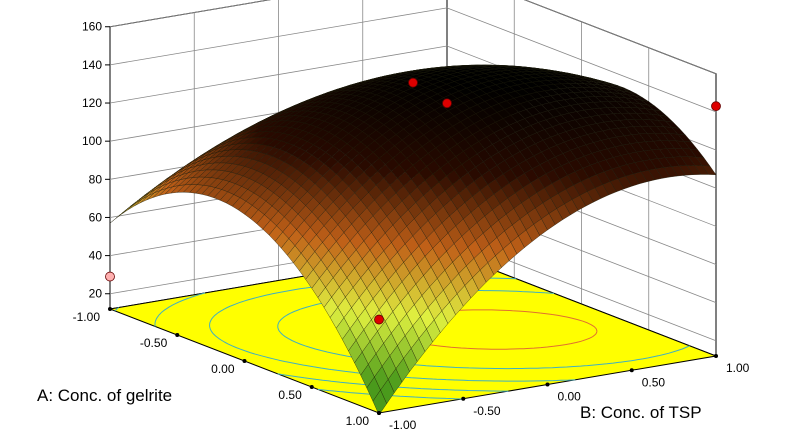 The image size is (793, 431). I want to click on z-tick-label: 80, so click(96, 179).